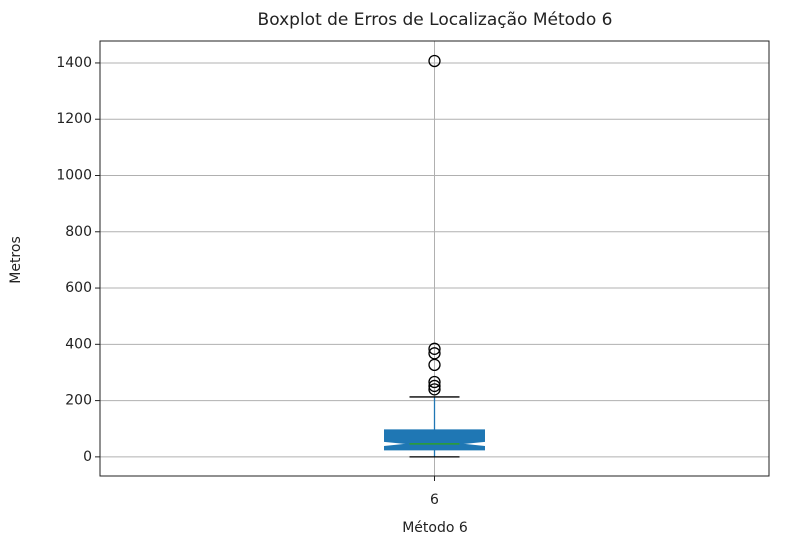  I want to click on y-tick-label: 200, so click(78, 401).